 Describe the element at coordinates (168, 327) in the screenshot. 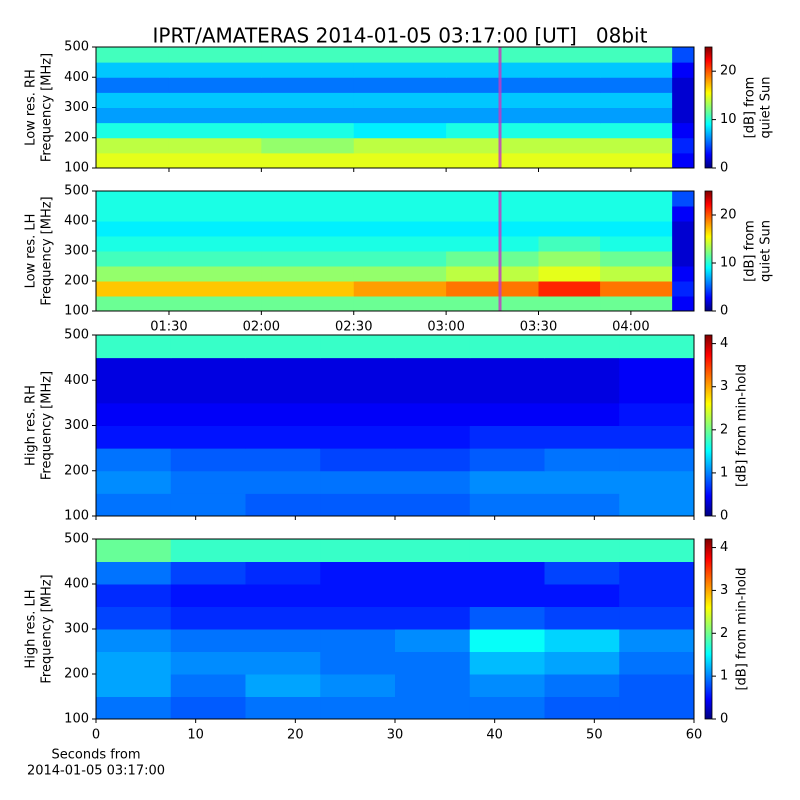

I see `x-tick-label: 01:30` at that location.